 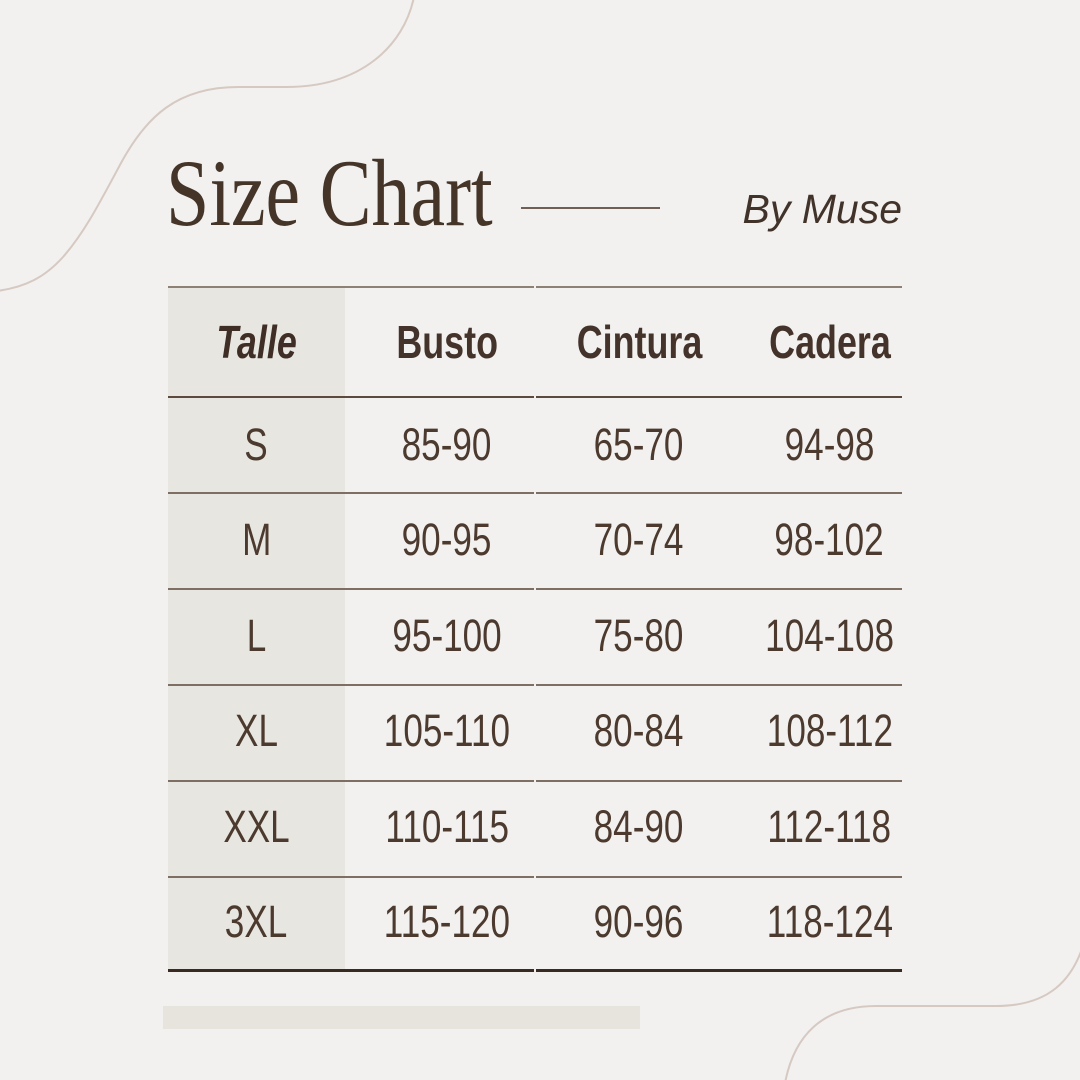 I want to click on column-header-busto: Busto, so click(x=447, y=342).